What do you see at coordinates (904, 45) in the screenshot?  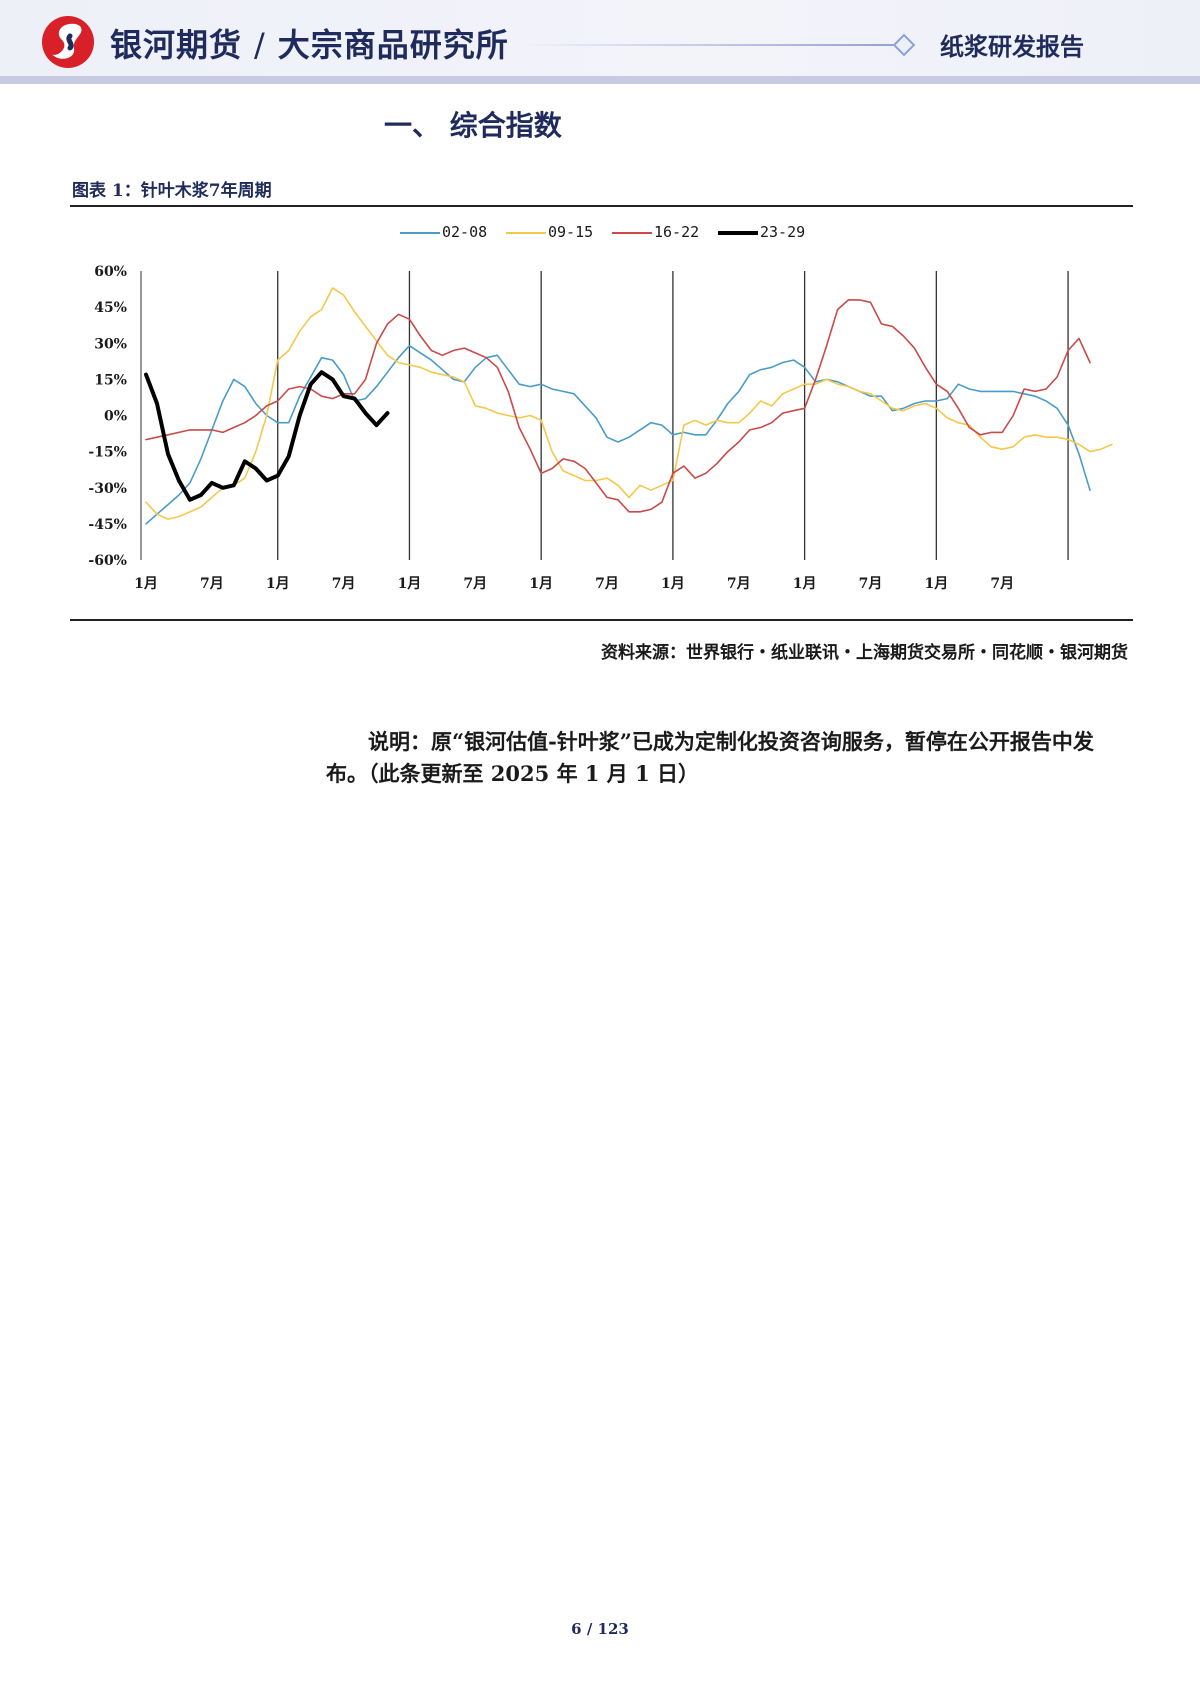 I see `diamond-icon` at bounding box center [904, 45].